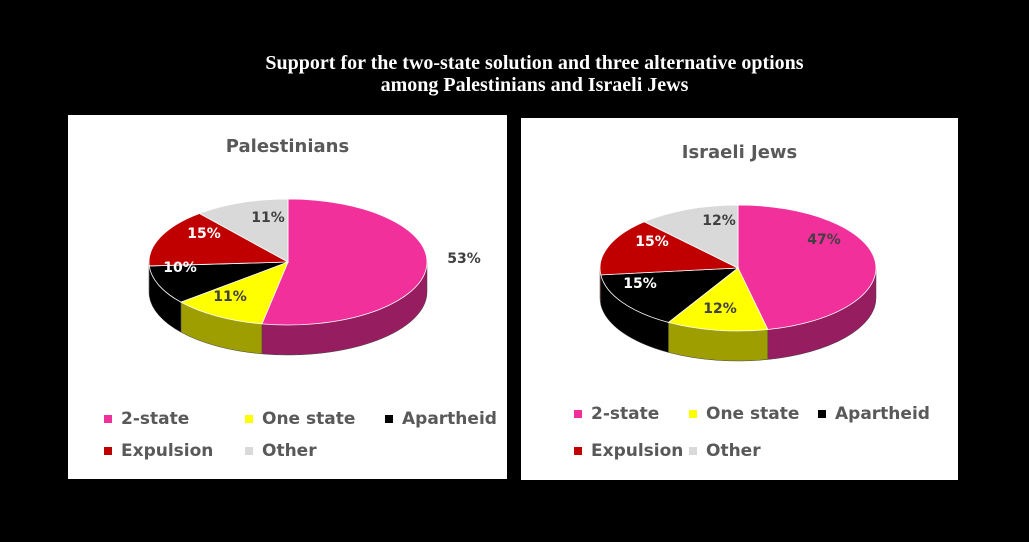  I want to click on data-label-one-state: 12%, so click(720, 309).